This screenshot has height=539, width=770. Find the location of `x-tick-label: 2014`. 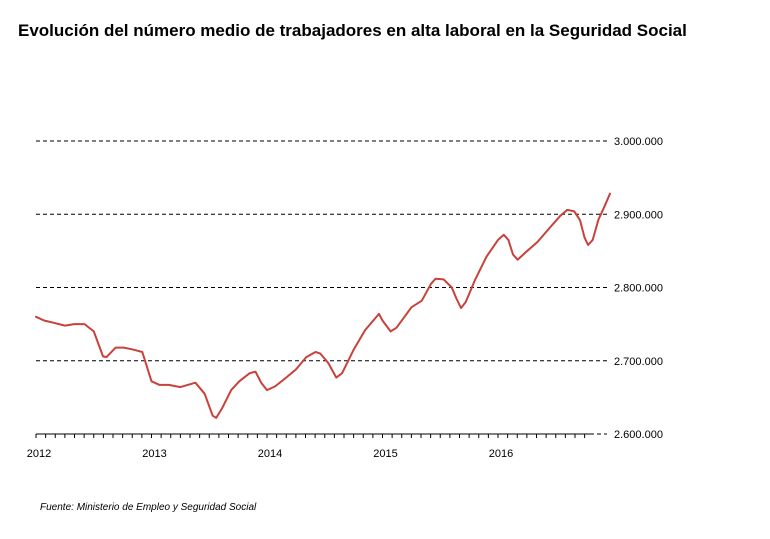

x-tick-label: 2014 is located at coordinates (270, 454).